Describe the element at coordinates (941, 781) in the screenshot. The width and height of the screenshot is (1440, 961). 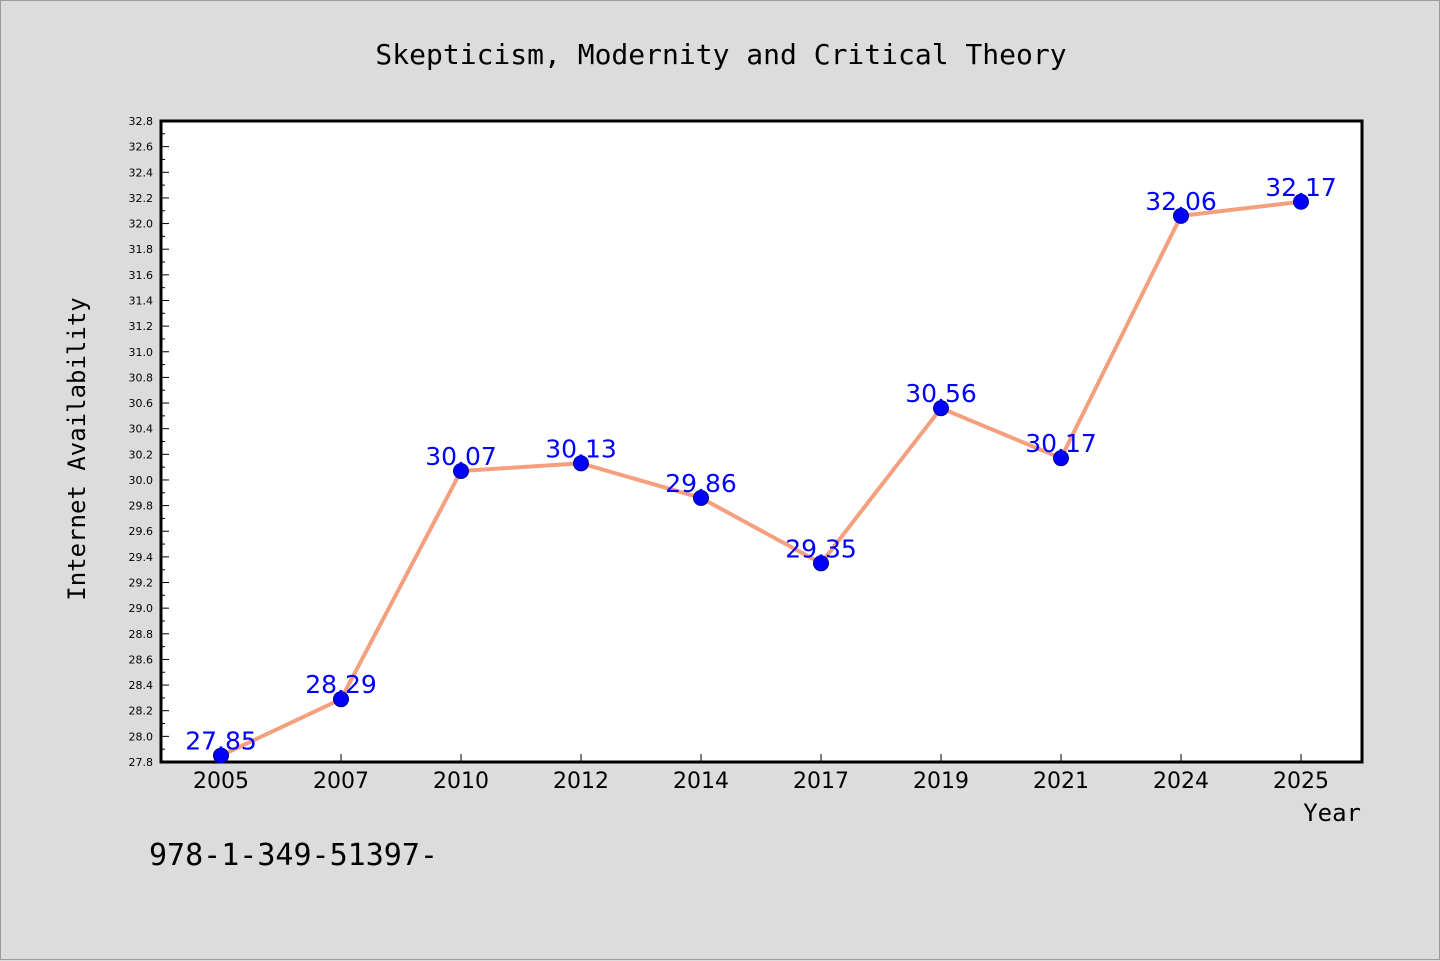
I see `x-tick-label: 2019` at that location.